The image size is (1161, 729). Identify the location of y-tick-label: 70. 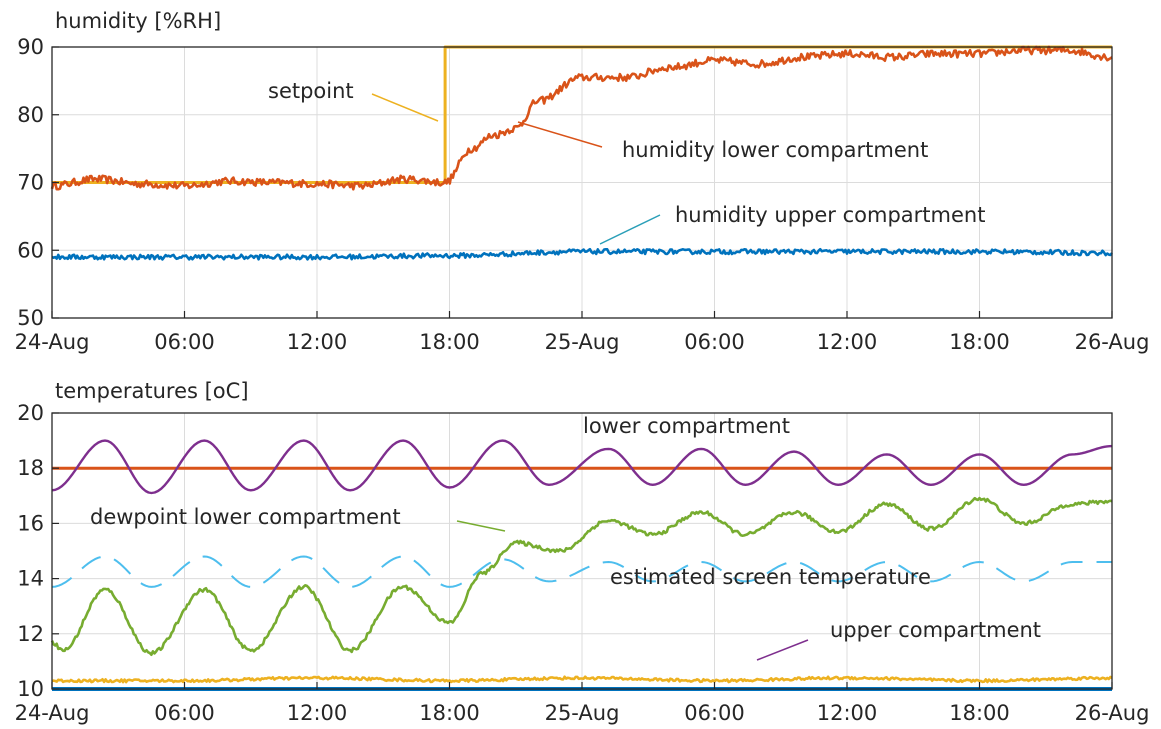
(30, 183).